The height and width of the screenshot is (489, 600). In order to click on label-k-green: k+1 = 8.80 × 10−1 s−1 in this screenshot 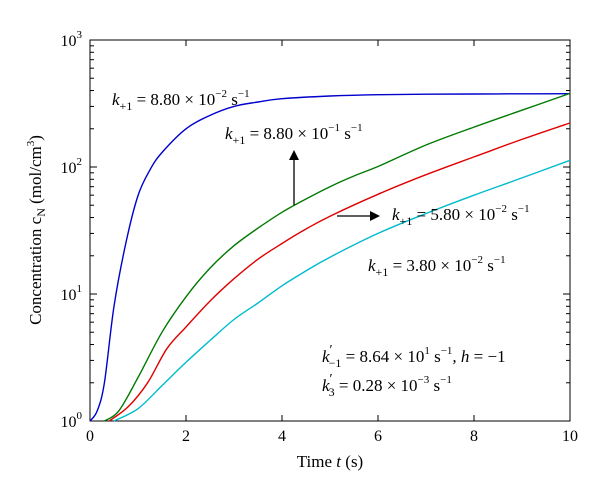, I will do `click(294, 134)`.